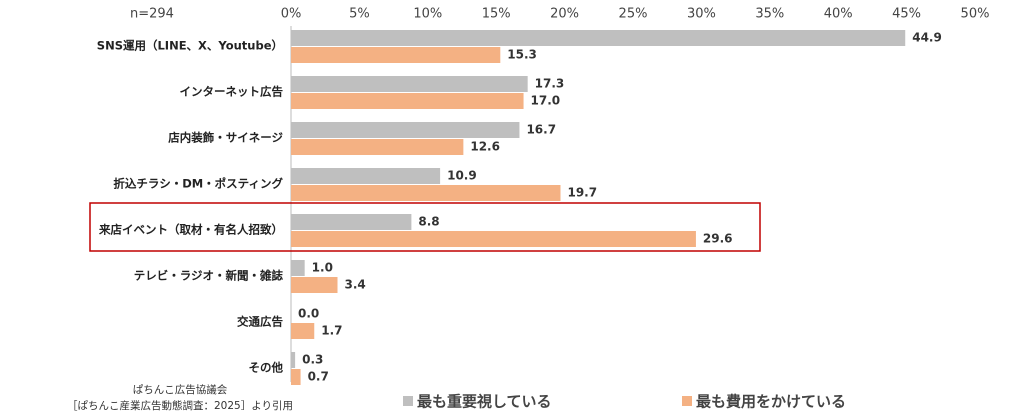 This screenshot has width=1023, height=417. I want to click on value-label: 10.9, so click(462, 176).